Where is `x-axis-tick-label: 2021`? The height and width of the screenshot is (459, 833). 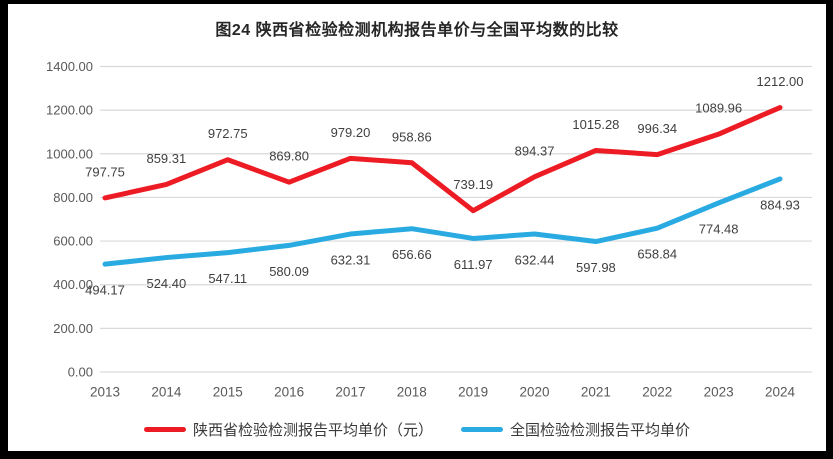
x-axis-tick-label: 2021 is located at coordinates (596, 392).